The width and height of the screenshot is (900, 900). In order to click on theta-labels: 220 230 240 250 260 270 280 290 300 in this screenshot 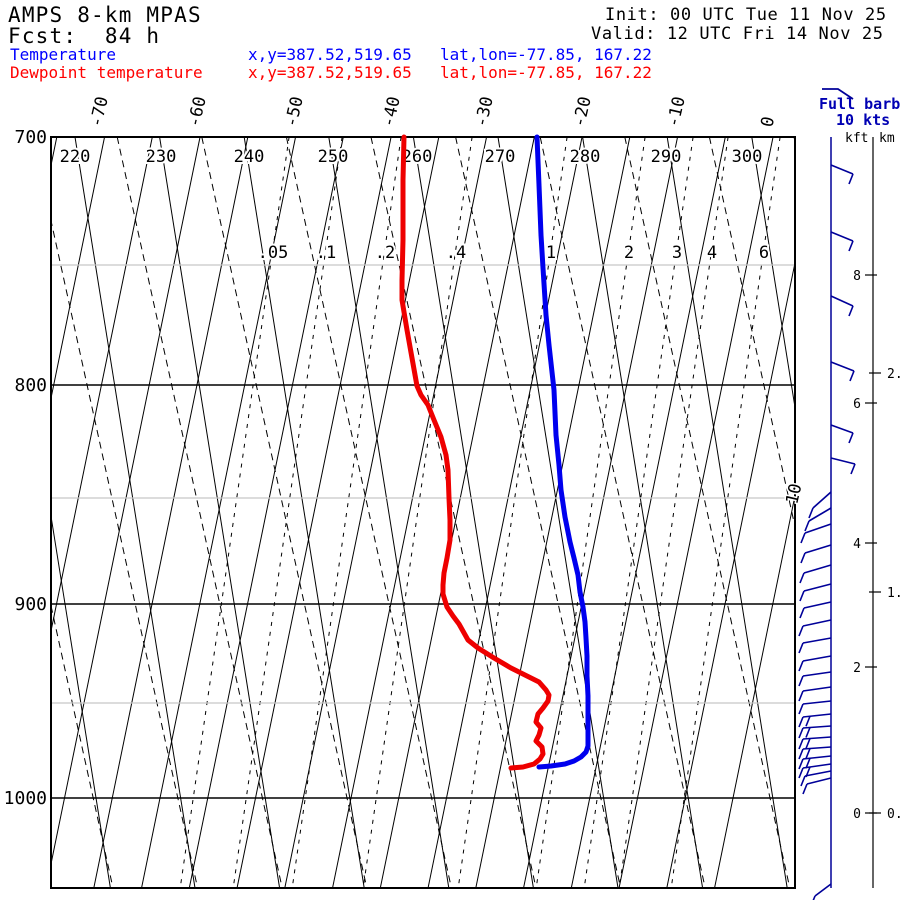, I will do `click(411, 157)`.